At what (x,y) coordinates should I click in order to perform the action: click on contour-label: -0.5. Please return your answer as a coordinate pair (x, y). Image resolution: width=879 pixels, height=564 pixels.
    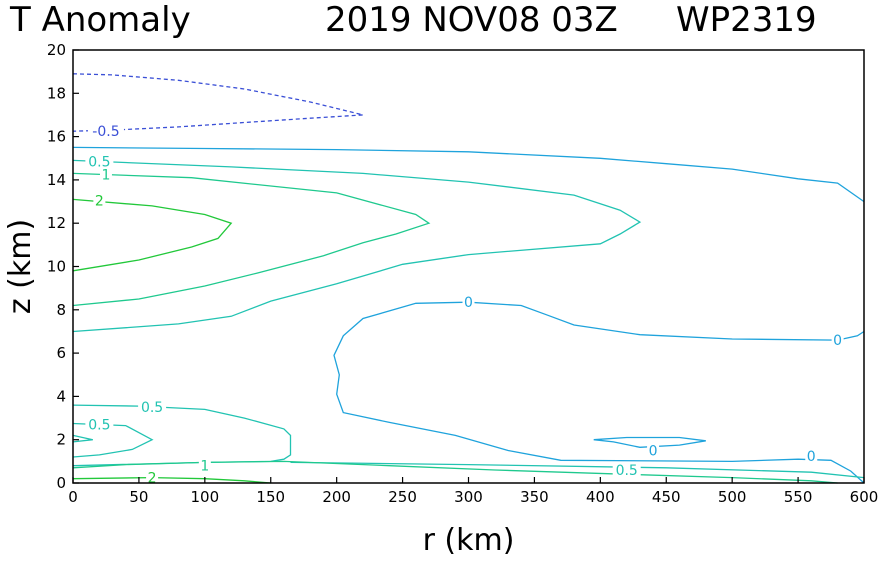
    Looking at the image, I should click on (105, 132).